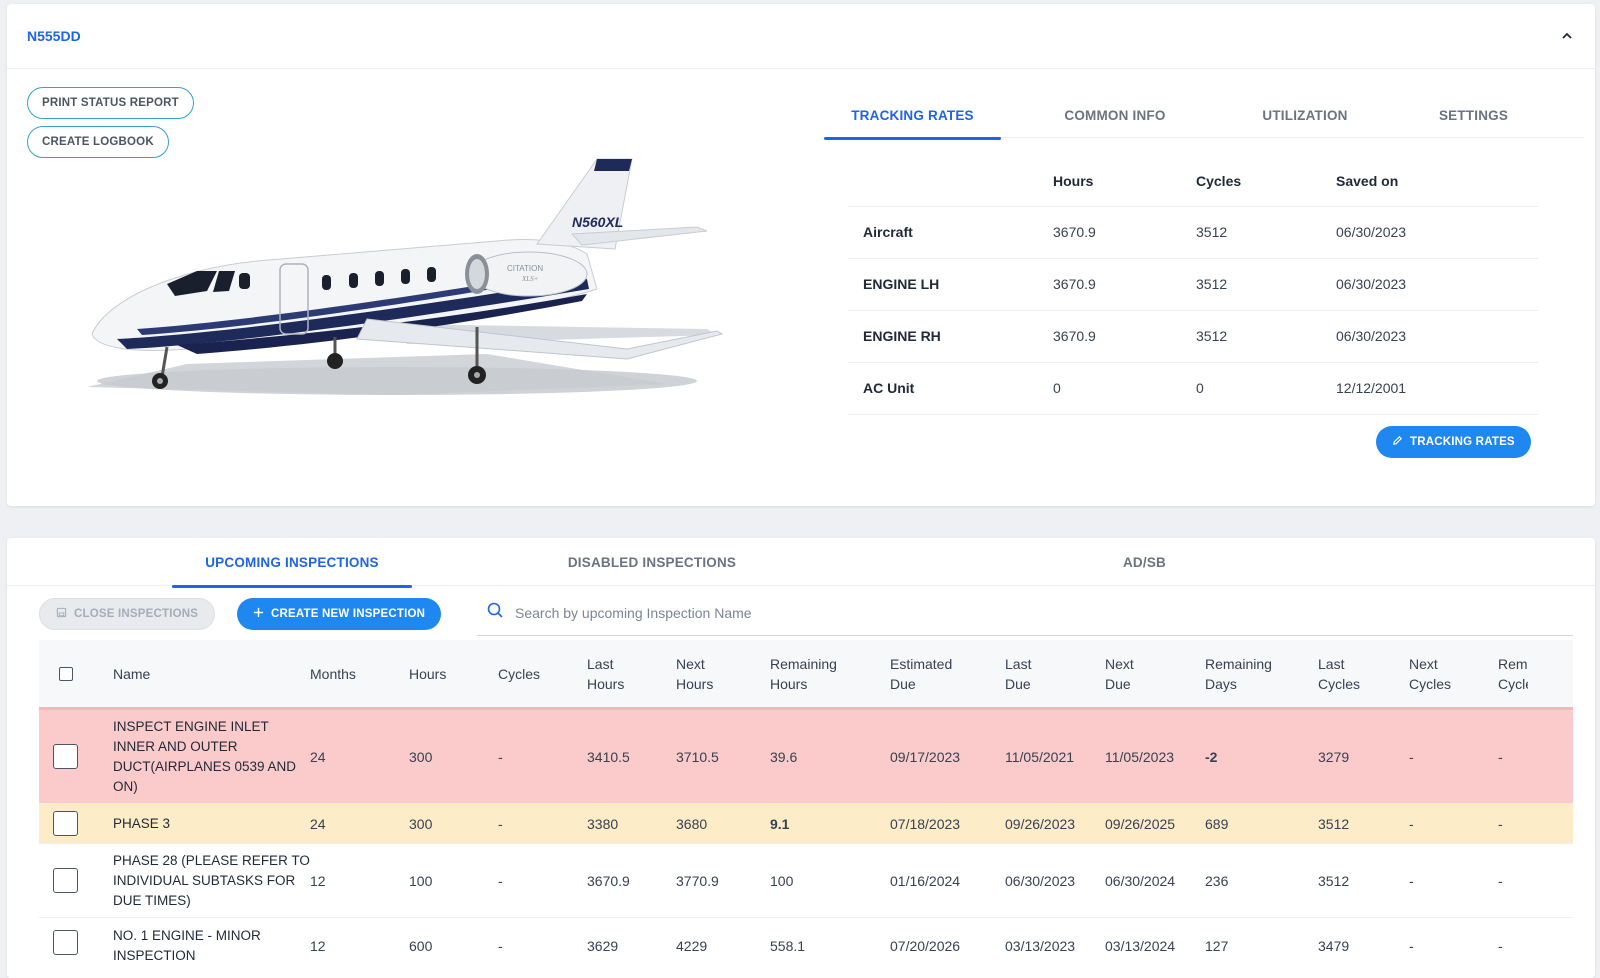 The height and width of the screenshot is (978, 1600). I want to click on last-due-value: 03/13/2023, so click(1040, 946).